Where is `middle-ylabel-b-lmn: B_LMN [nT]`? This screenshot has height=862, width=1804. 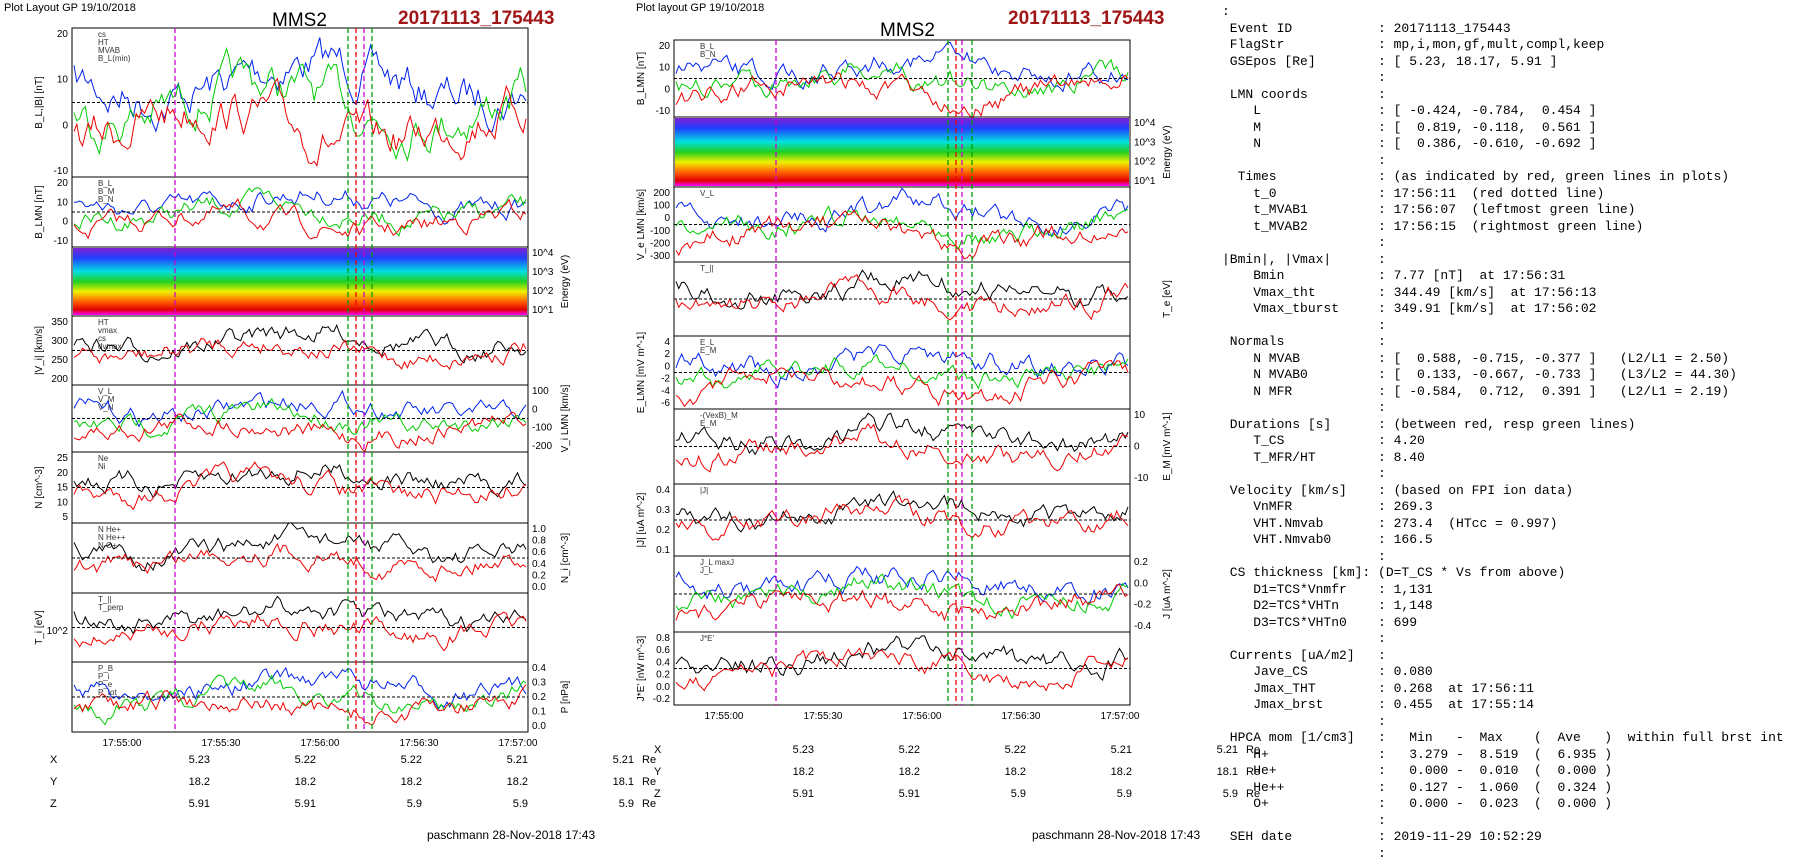
middle-ylabel-b-lmn: B_LMN [nT] is located at coordinates (641, 79).